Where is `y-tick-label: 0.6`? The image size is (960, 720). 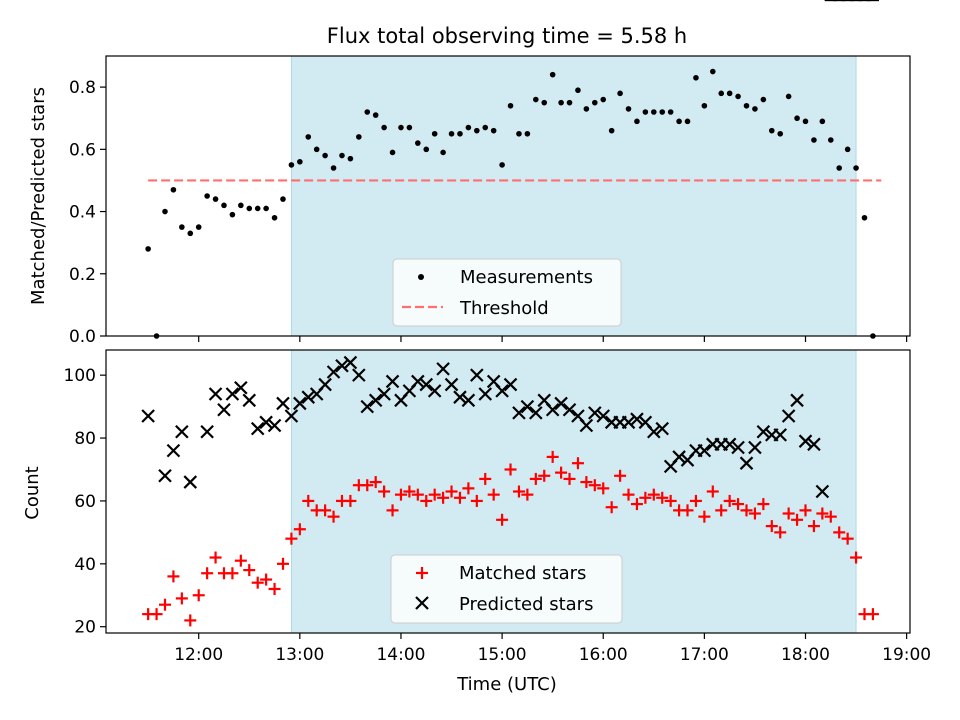
y-tick-label: 0.6 is located at coordinates (82, 150).